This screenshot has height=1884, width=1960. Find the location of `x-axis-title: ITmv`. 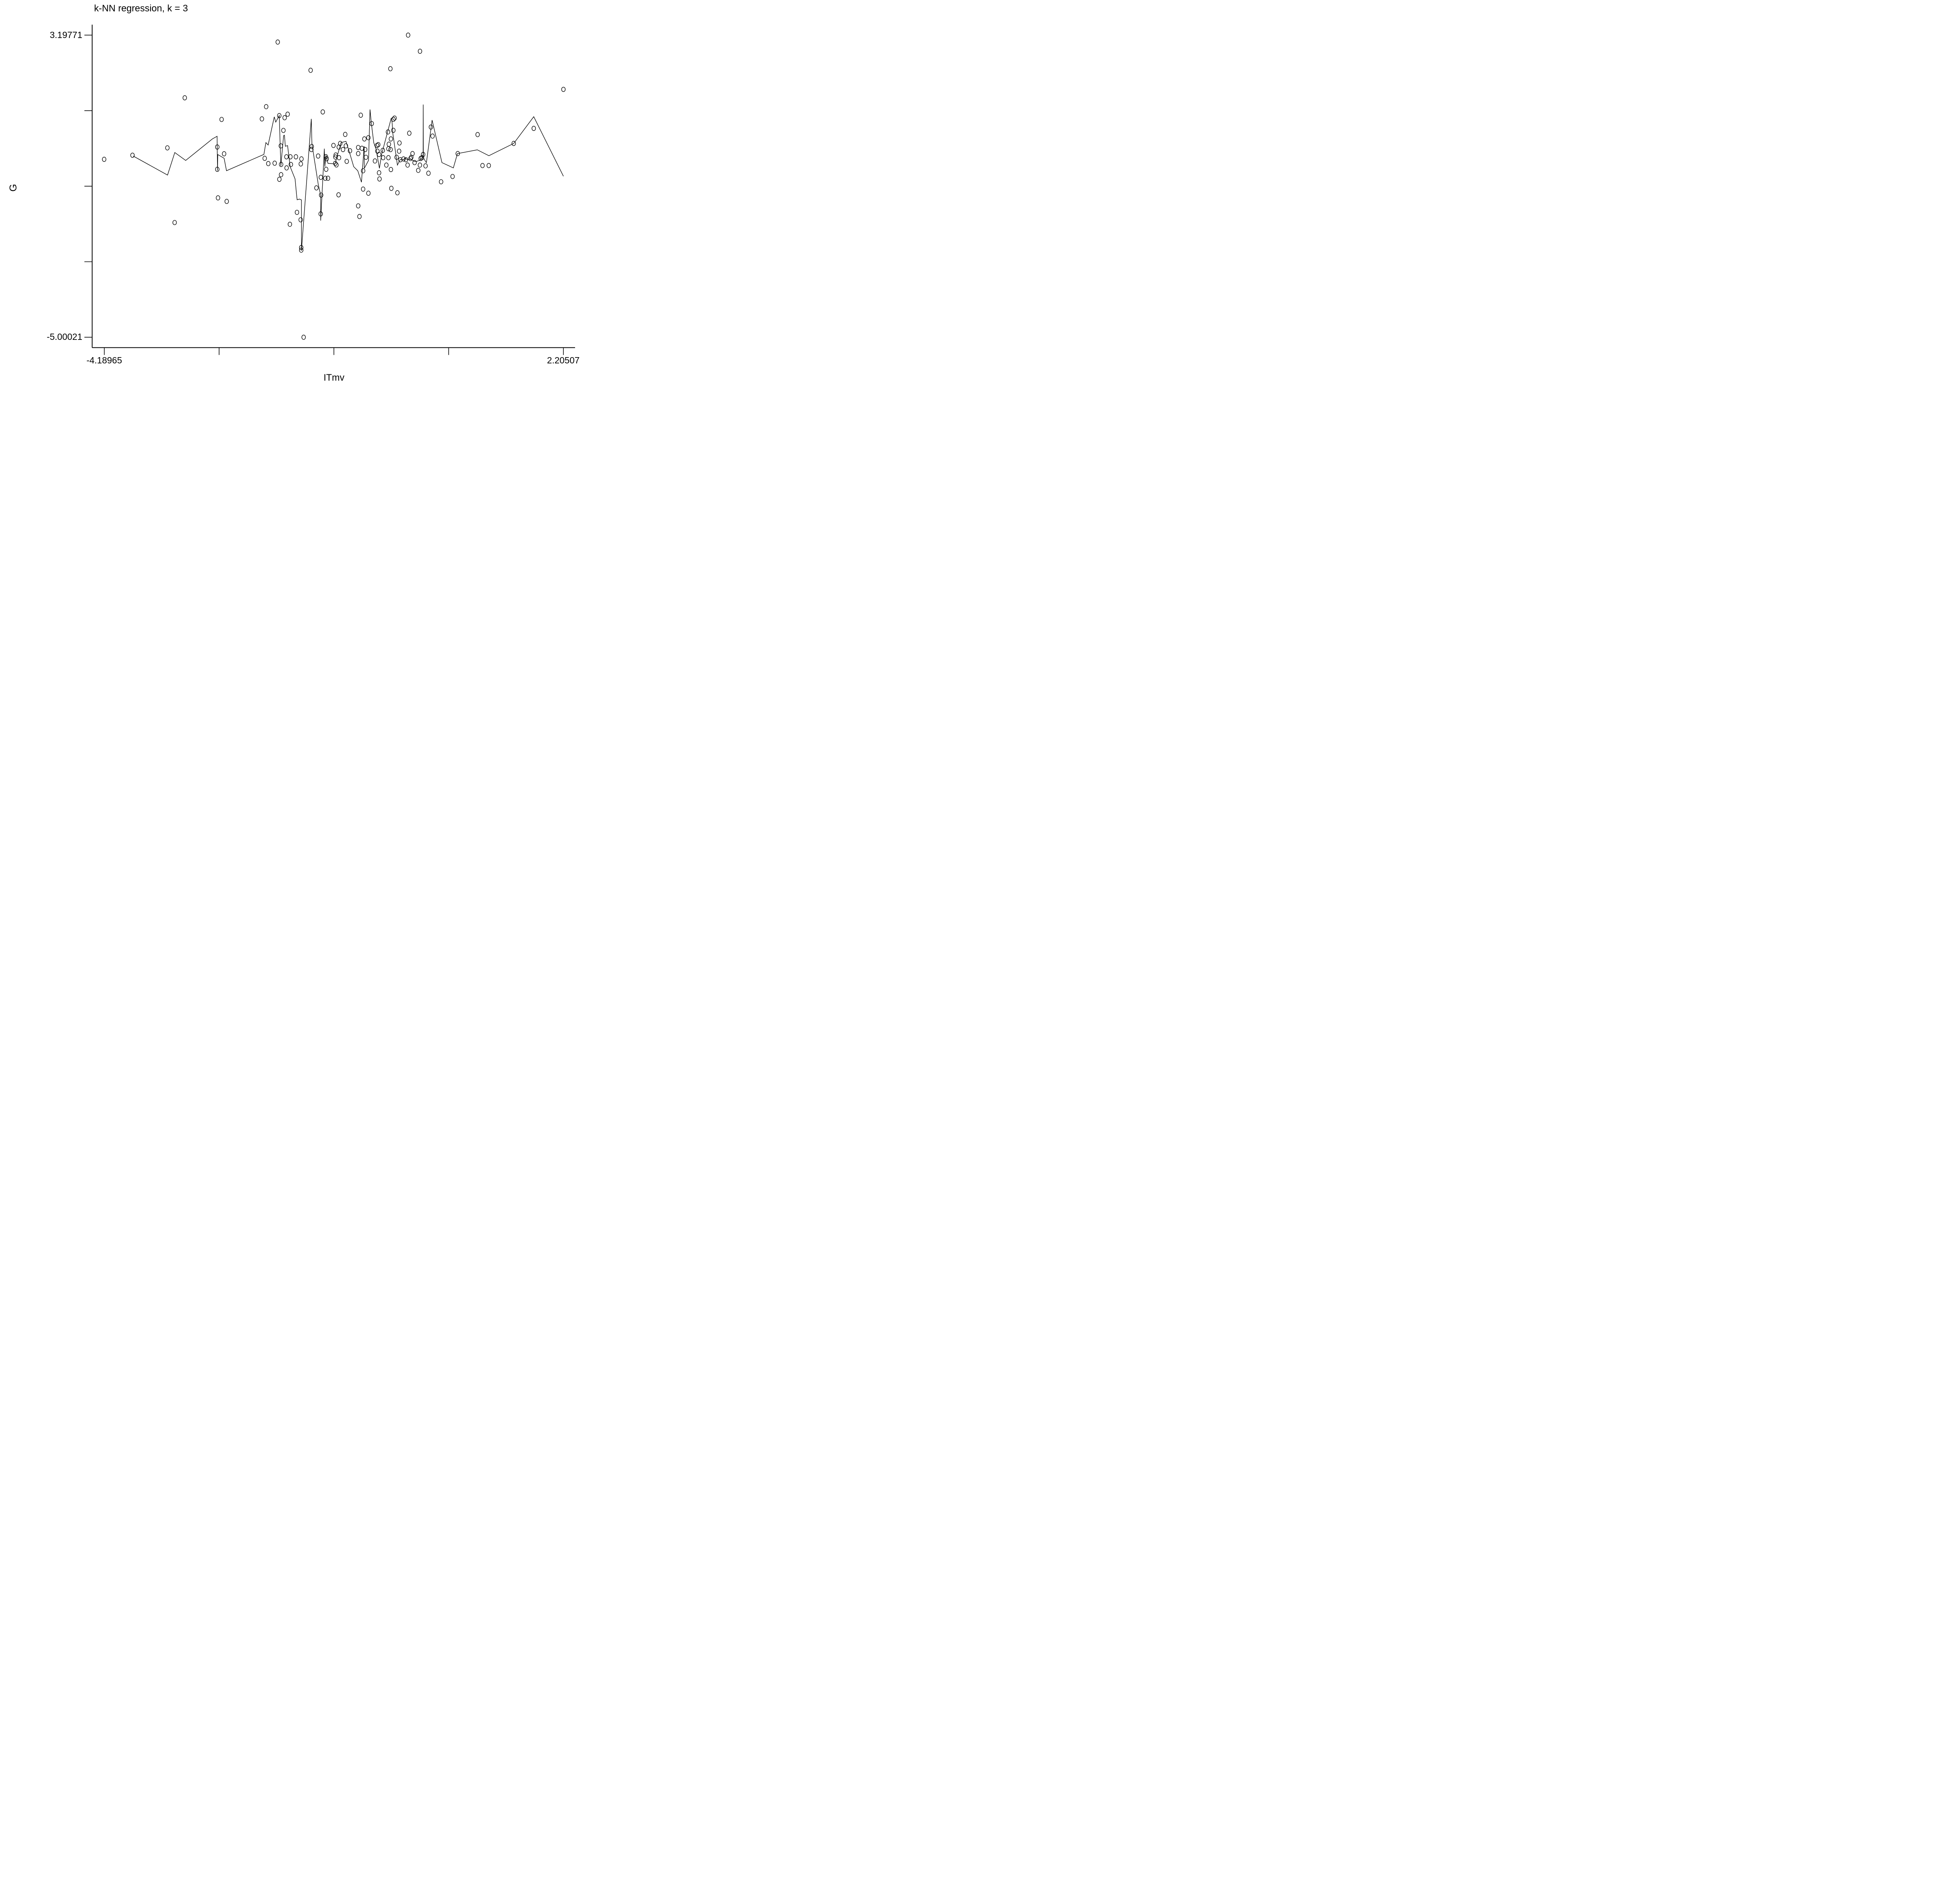

x-axis-title: ITmv is located at coordinates (334, 377).